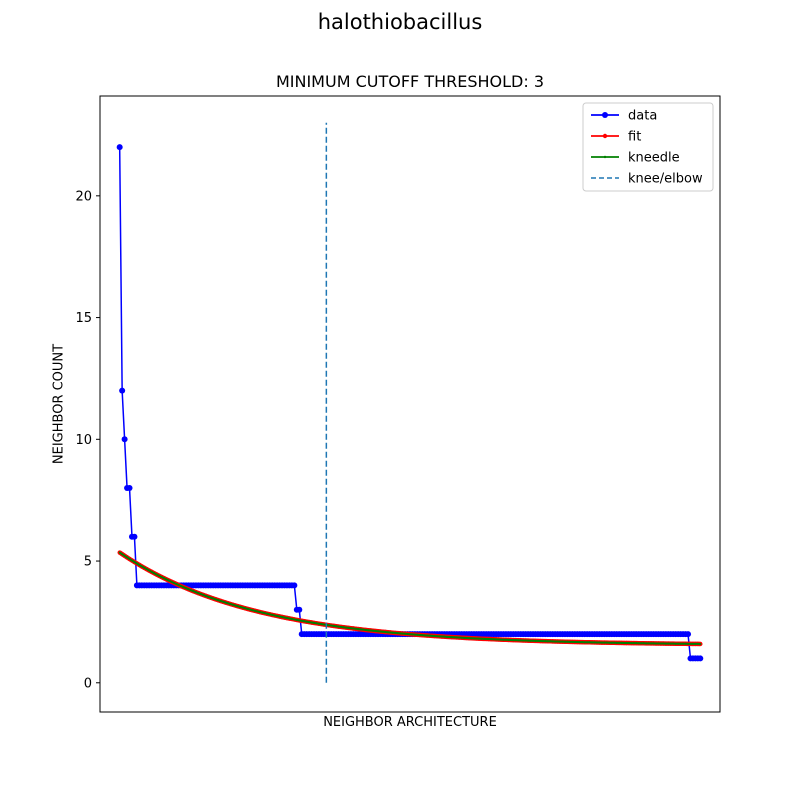 This screenshot has width=800, height=800. Describe the element at coordinates (87, 440) in the screenshot. I see `y-axis: 0 5 10 15 20` at that location.